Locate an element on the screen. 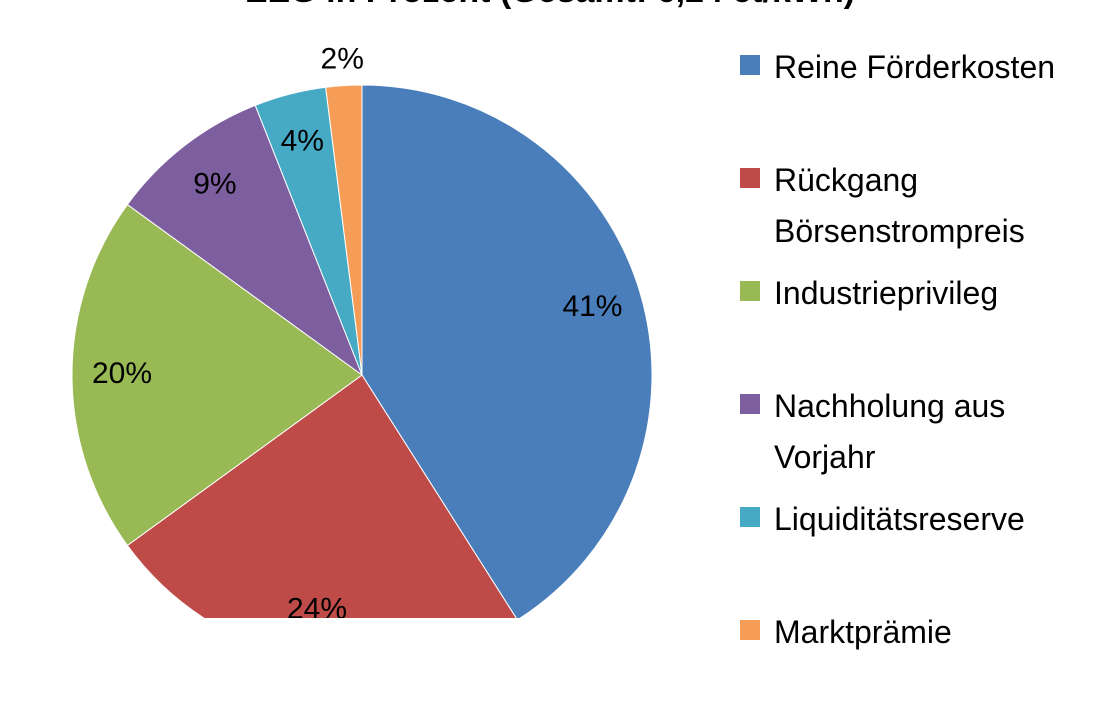 The width and height of the screenshot is (1100, 720). legend-label: Liquiditätsreserve is located at coordinates (899, 519).